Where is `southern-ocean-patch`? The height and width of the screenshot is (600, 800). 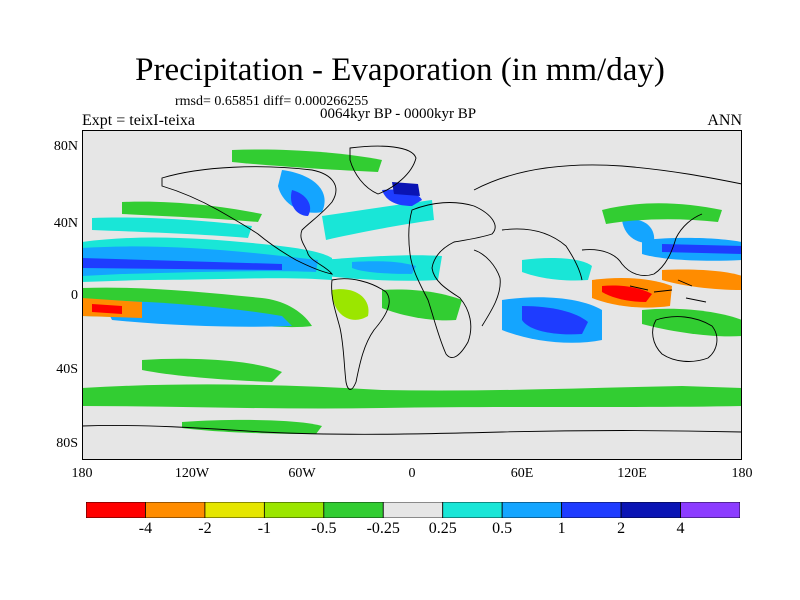
southern-ocean-patch is located at coordinates (212, 370).